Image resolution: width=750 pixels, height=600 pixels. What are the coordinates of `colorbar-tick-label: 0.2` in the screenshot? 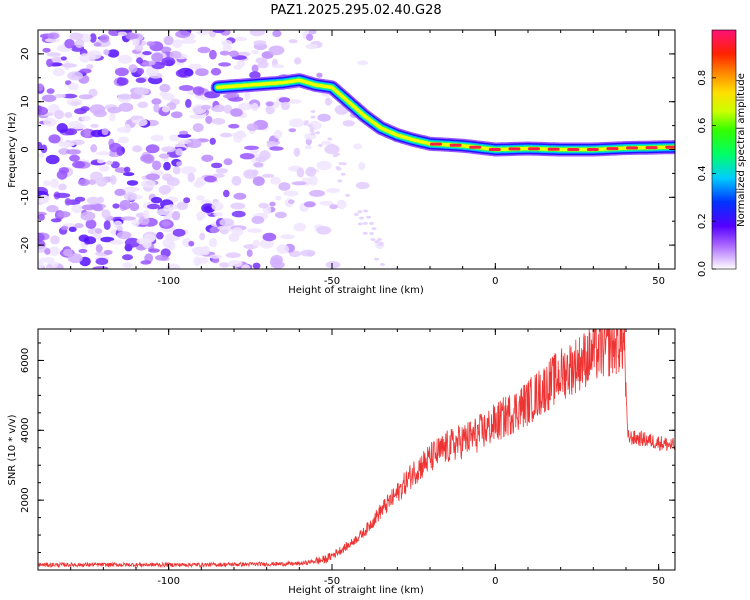 It's located at (702, 221).